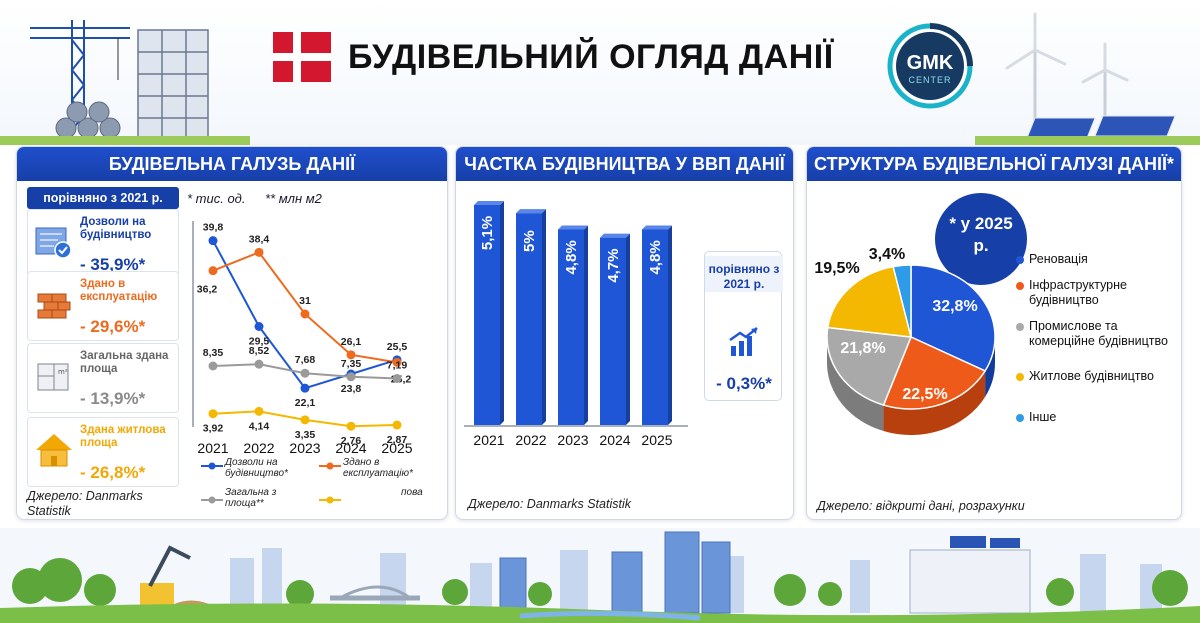 Image resolution: width=1200 pixels, height=623 pixels. Describe the element at coordinates (981, 234) in the screenshot. I see `year-badge-text: * у 2025 р.` at that location.